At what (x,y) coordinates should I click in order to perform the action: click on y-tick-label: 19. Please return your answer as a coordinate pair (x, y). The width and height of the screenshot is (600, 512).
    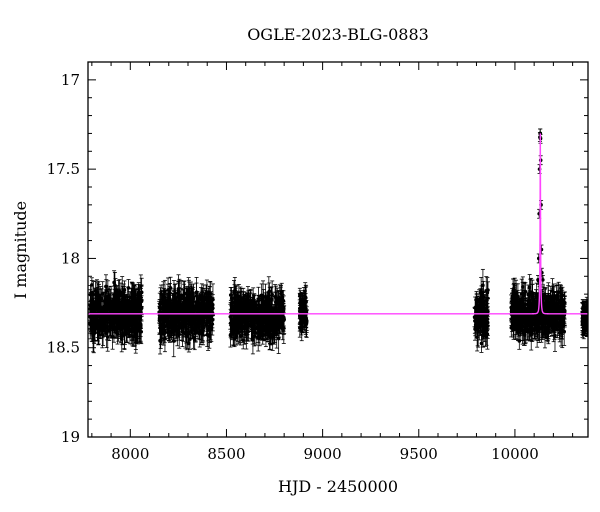
    Looking at the image, I should click on (70, 437).